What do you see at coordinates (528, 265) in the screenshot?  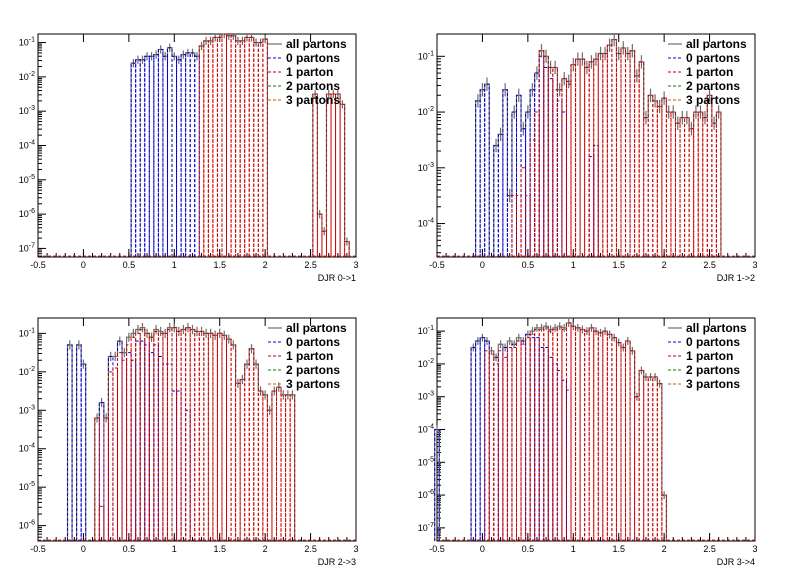 I see `x-tick-label: 0.5` at bounding box center [528, 265].